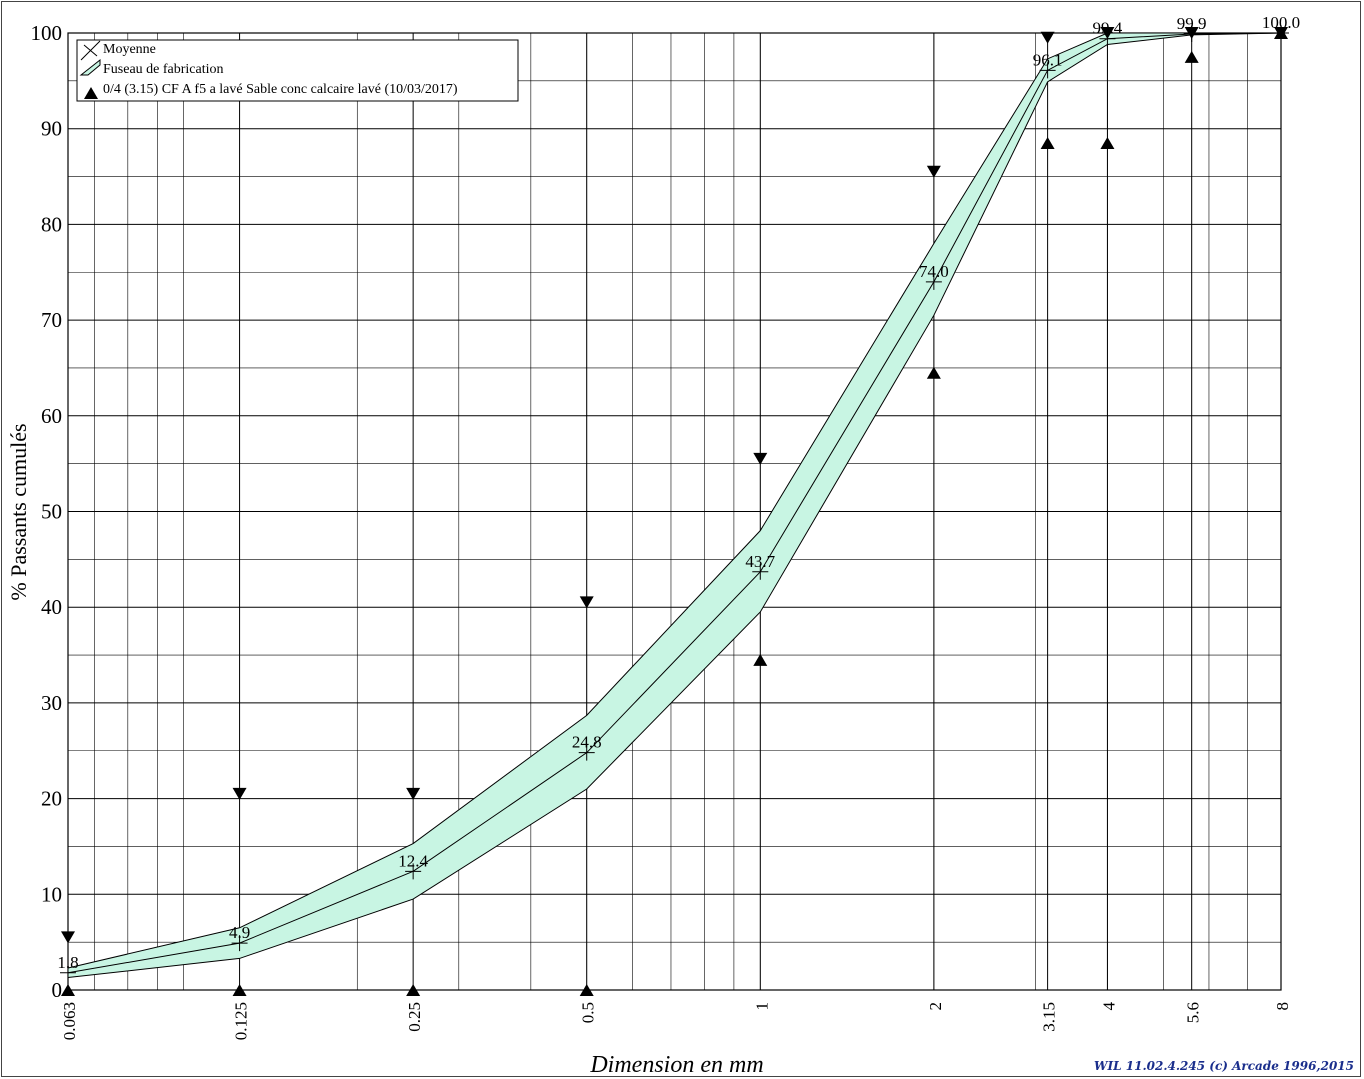 This screenshot has width=1364, height=1079. Describe the element at coordinates (69, 1021) in the screenshot. I see `x-tick-label: 0.063` at that location.